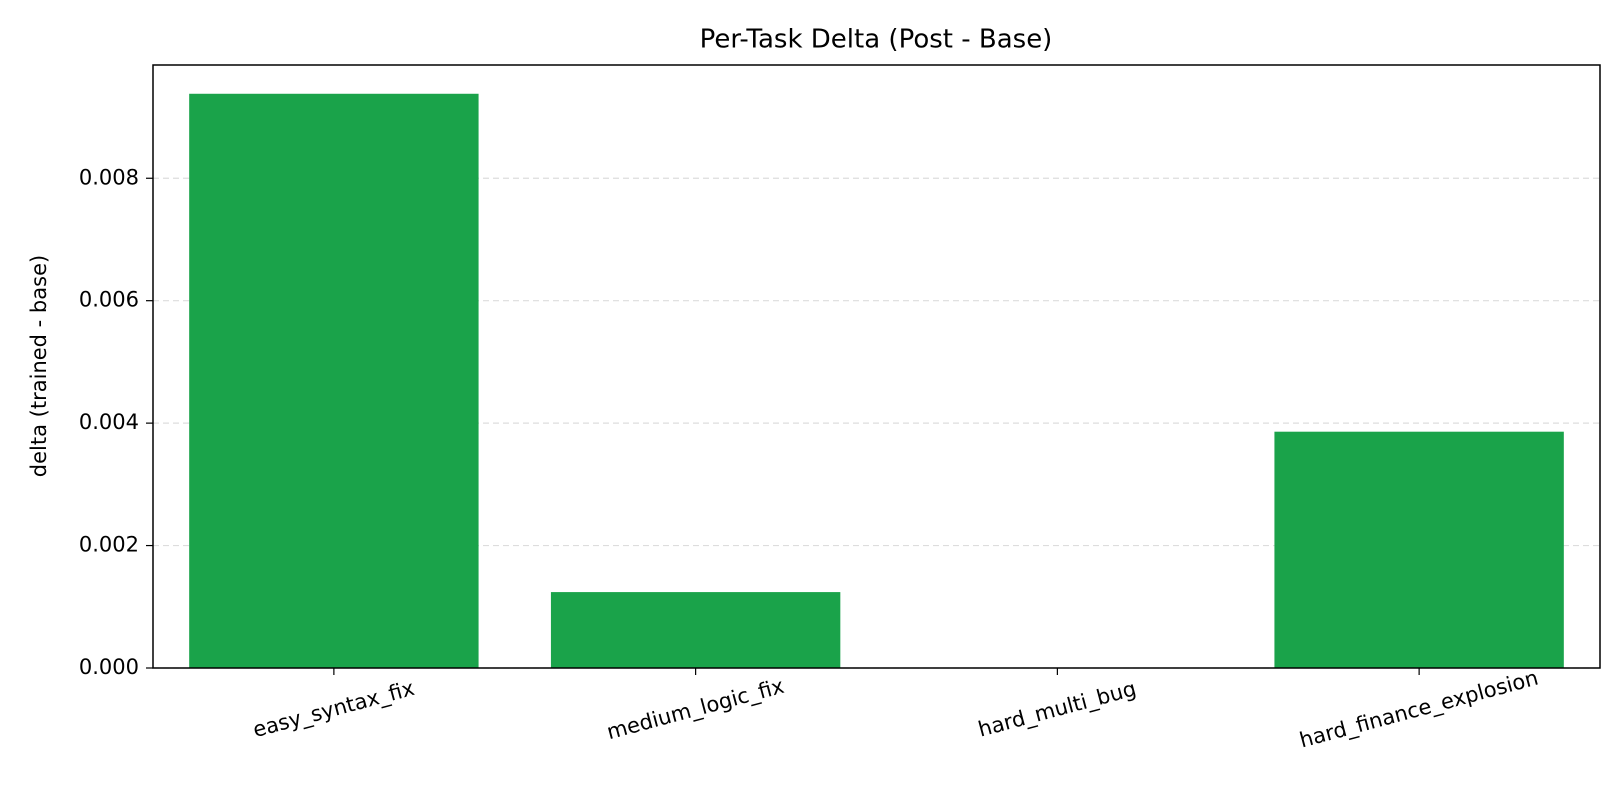 The image size is (1620, 810). What do you see at coordinates (876, 40) in the screenshot?
I see `chart-title: Per-Task Delta (Post - Base)` at bounding box center [876, 40].